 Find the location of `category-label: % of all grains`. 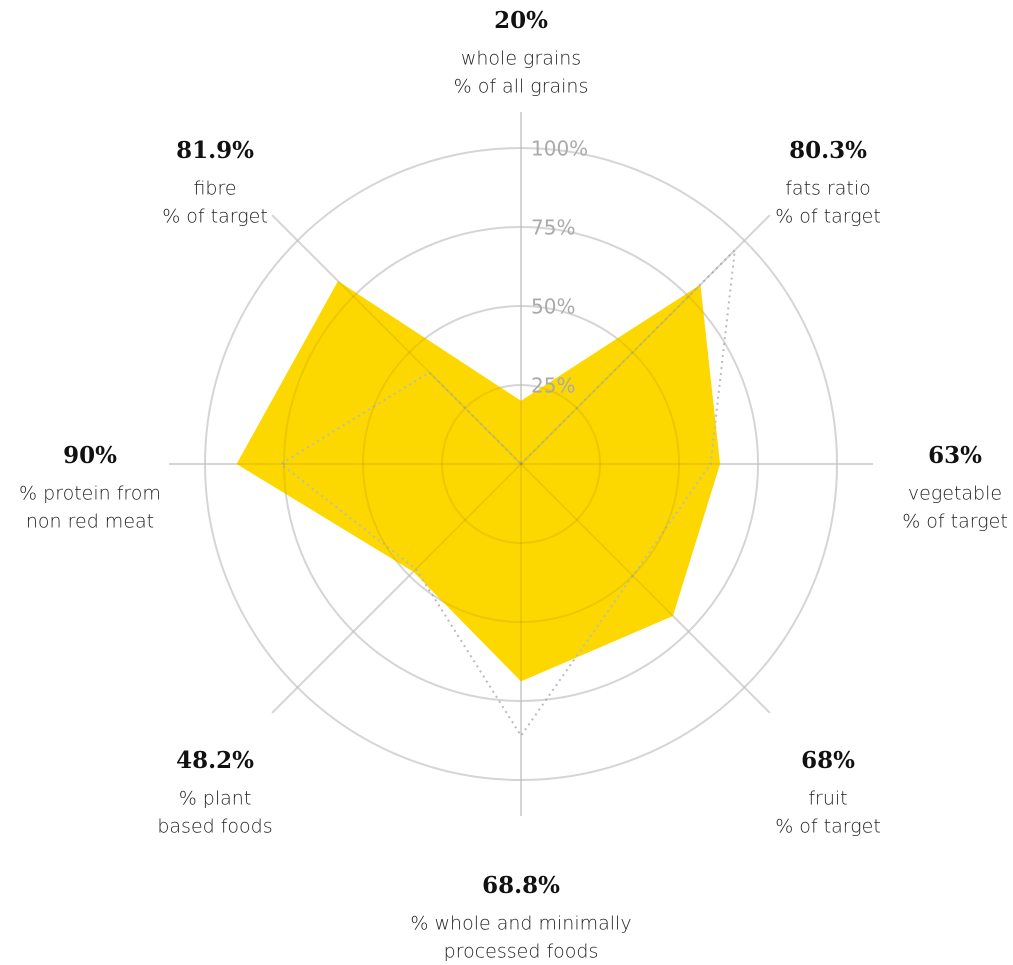

category-label: % of all grains is located at coordinates (521, 87).